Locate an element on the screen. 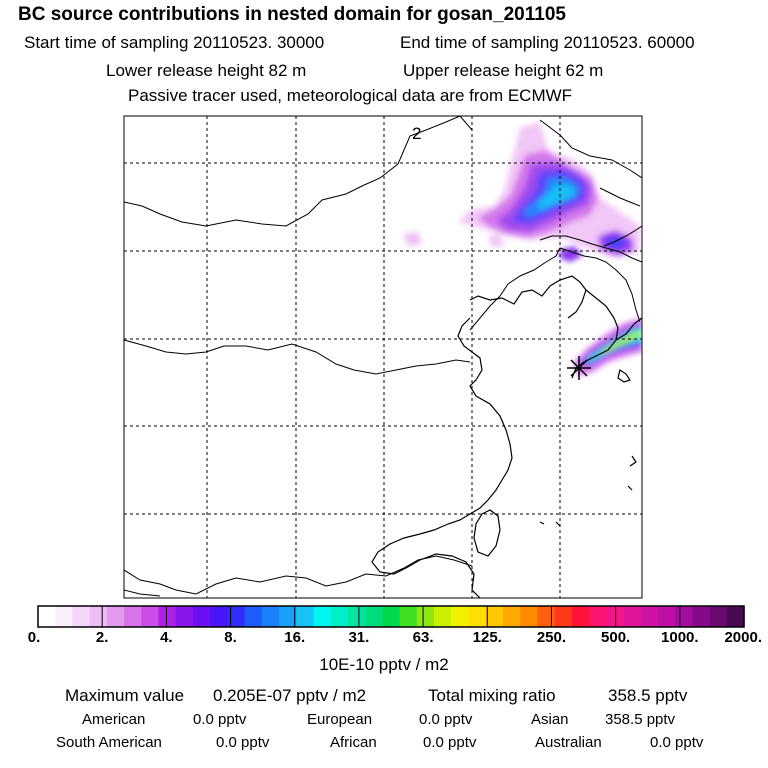 This screenshot has width=768, height=768. colorbar-tick-label: 500. is located at coordinates (615, 637).